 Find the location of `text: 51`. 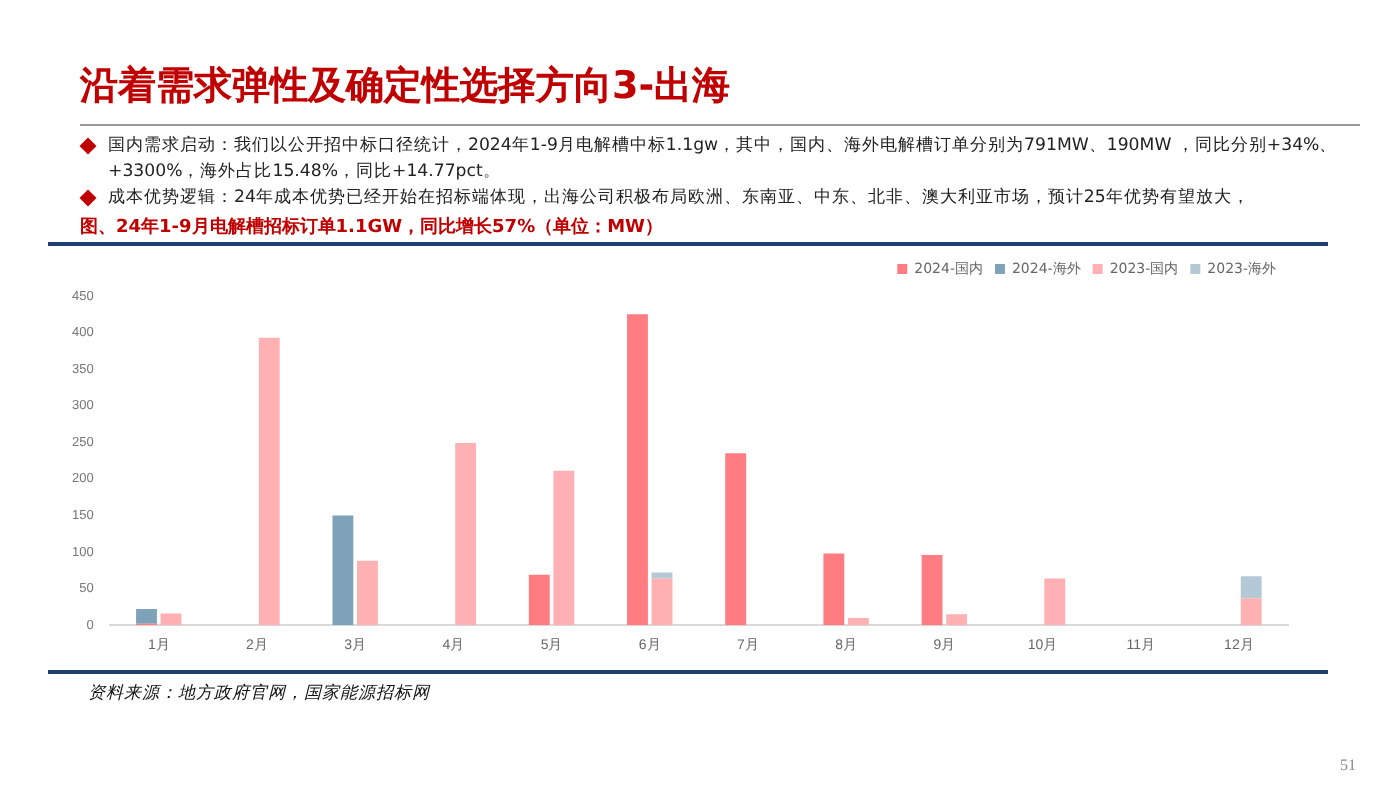

text: 51 is located at coordinates (1348, 765).